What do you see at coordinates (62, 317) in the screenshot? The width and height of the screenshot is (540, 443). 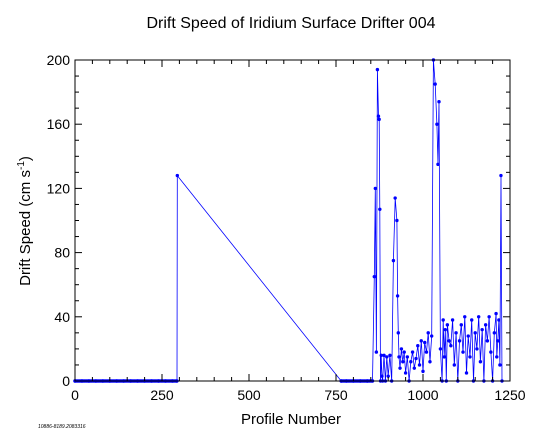 I see `y-tick-label: 40` at bounding box center [62, 317].